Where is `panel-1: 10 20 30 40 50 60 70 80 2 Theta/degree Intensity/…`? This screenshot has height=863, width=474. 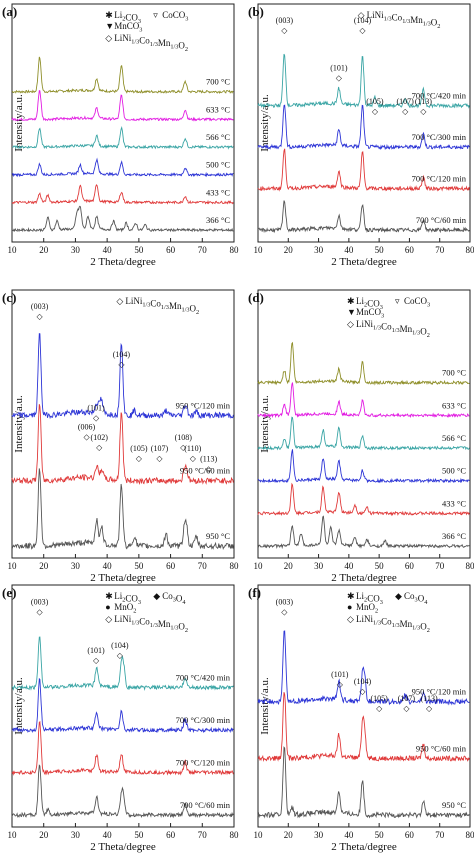
panel-1: 10 20 30 40 50 60 70 80 2 Theta/degree Intensity/… is located at coordinates (361, 135).